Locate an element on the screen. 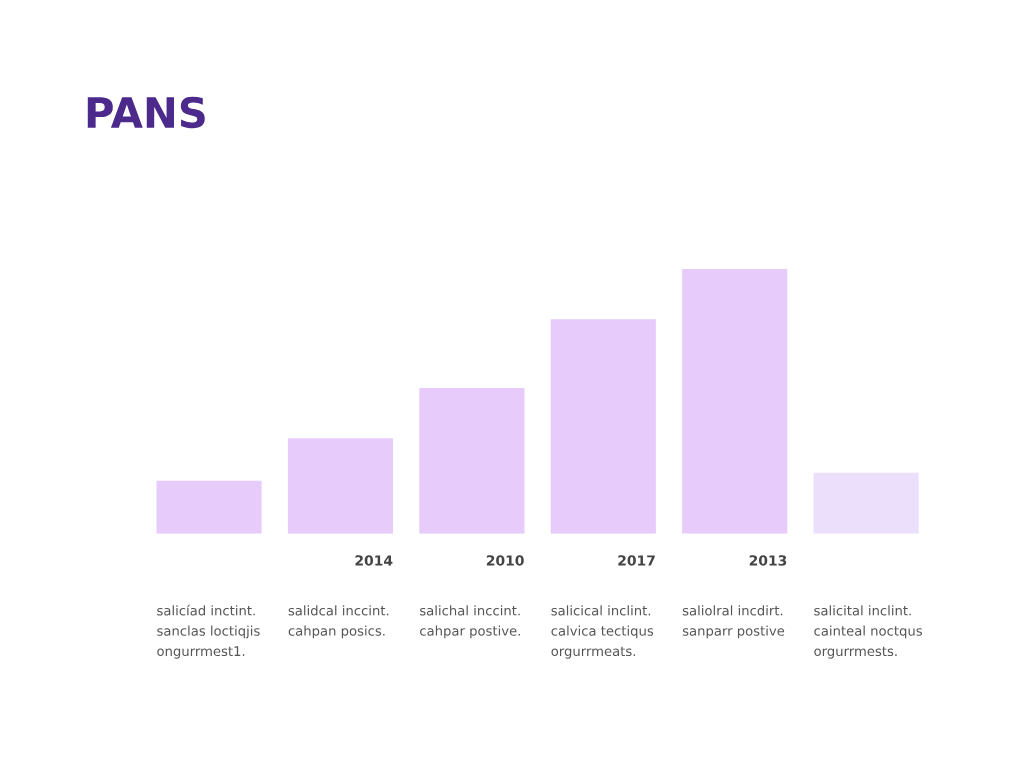  text: saliolral incdirt. sanparr postive is located at coordinates (733, 622).